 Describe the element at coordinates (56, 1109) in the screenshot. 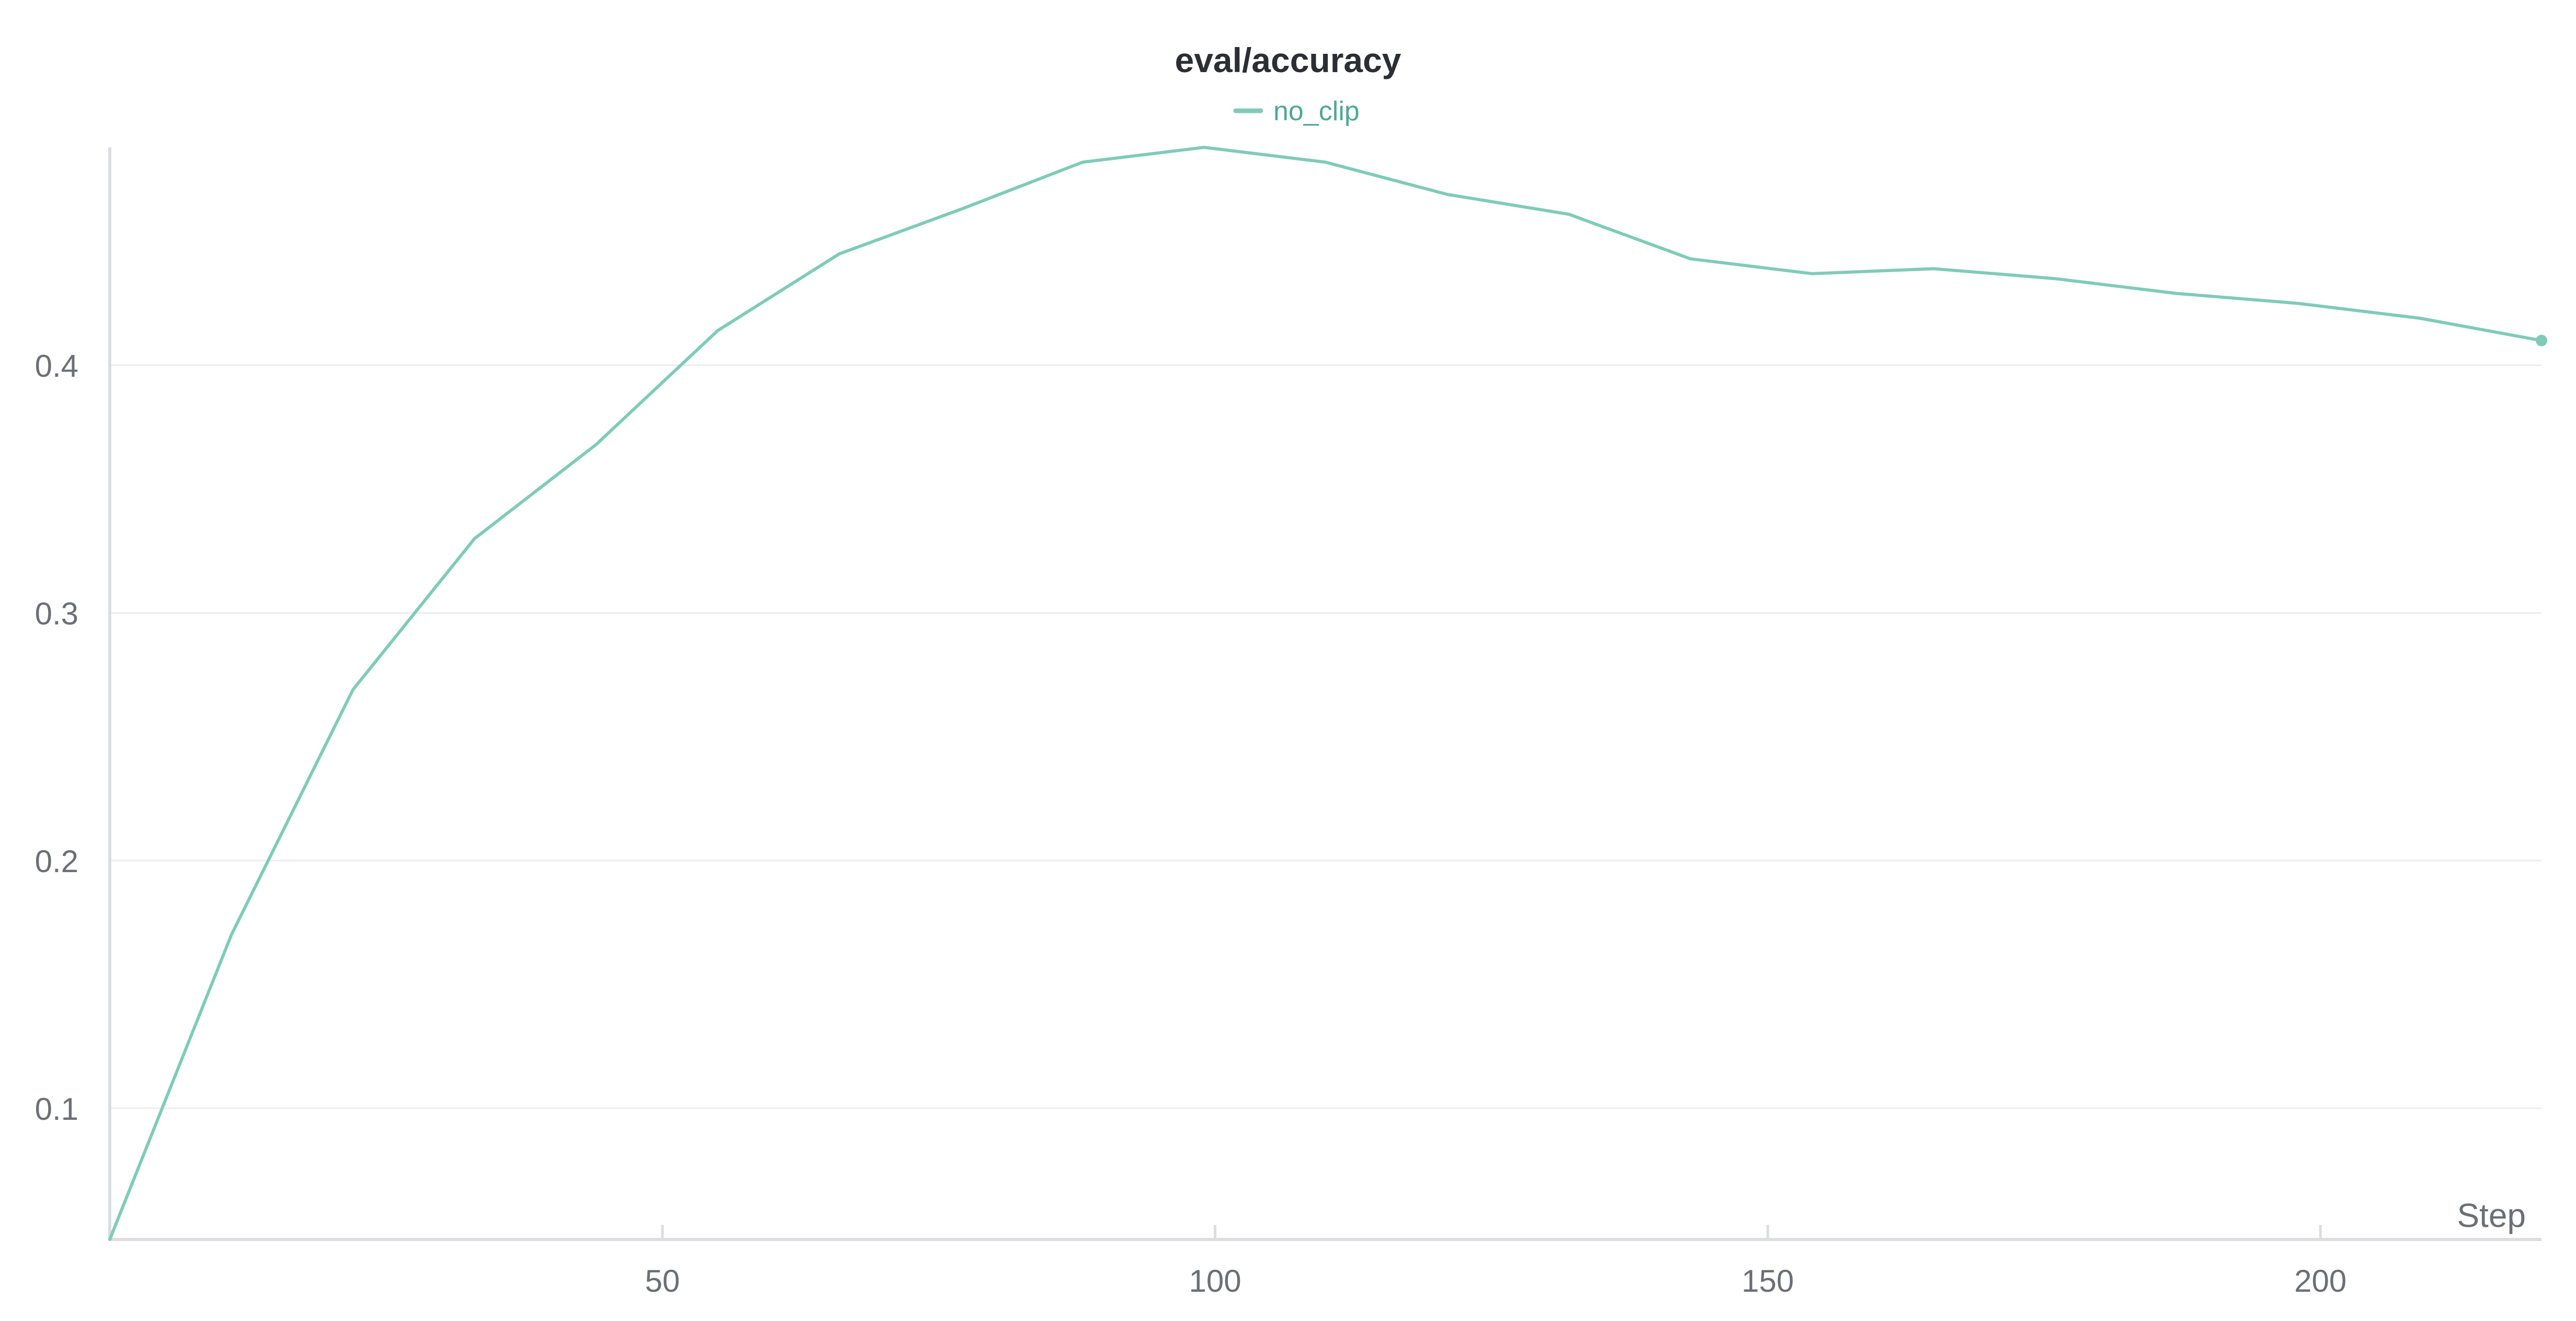

I see `y-tick-label: 0.1` at that location.